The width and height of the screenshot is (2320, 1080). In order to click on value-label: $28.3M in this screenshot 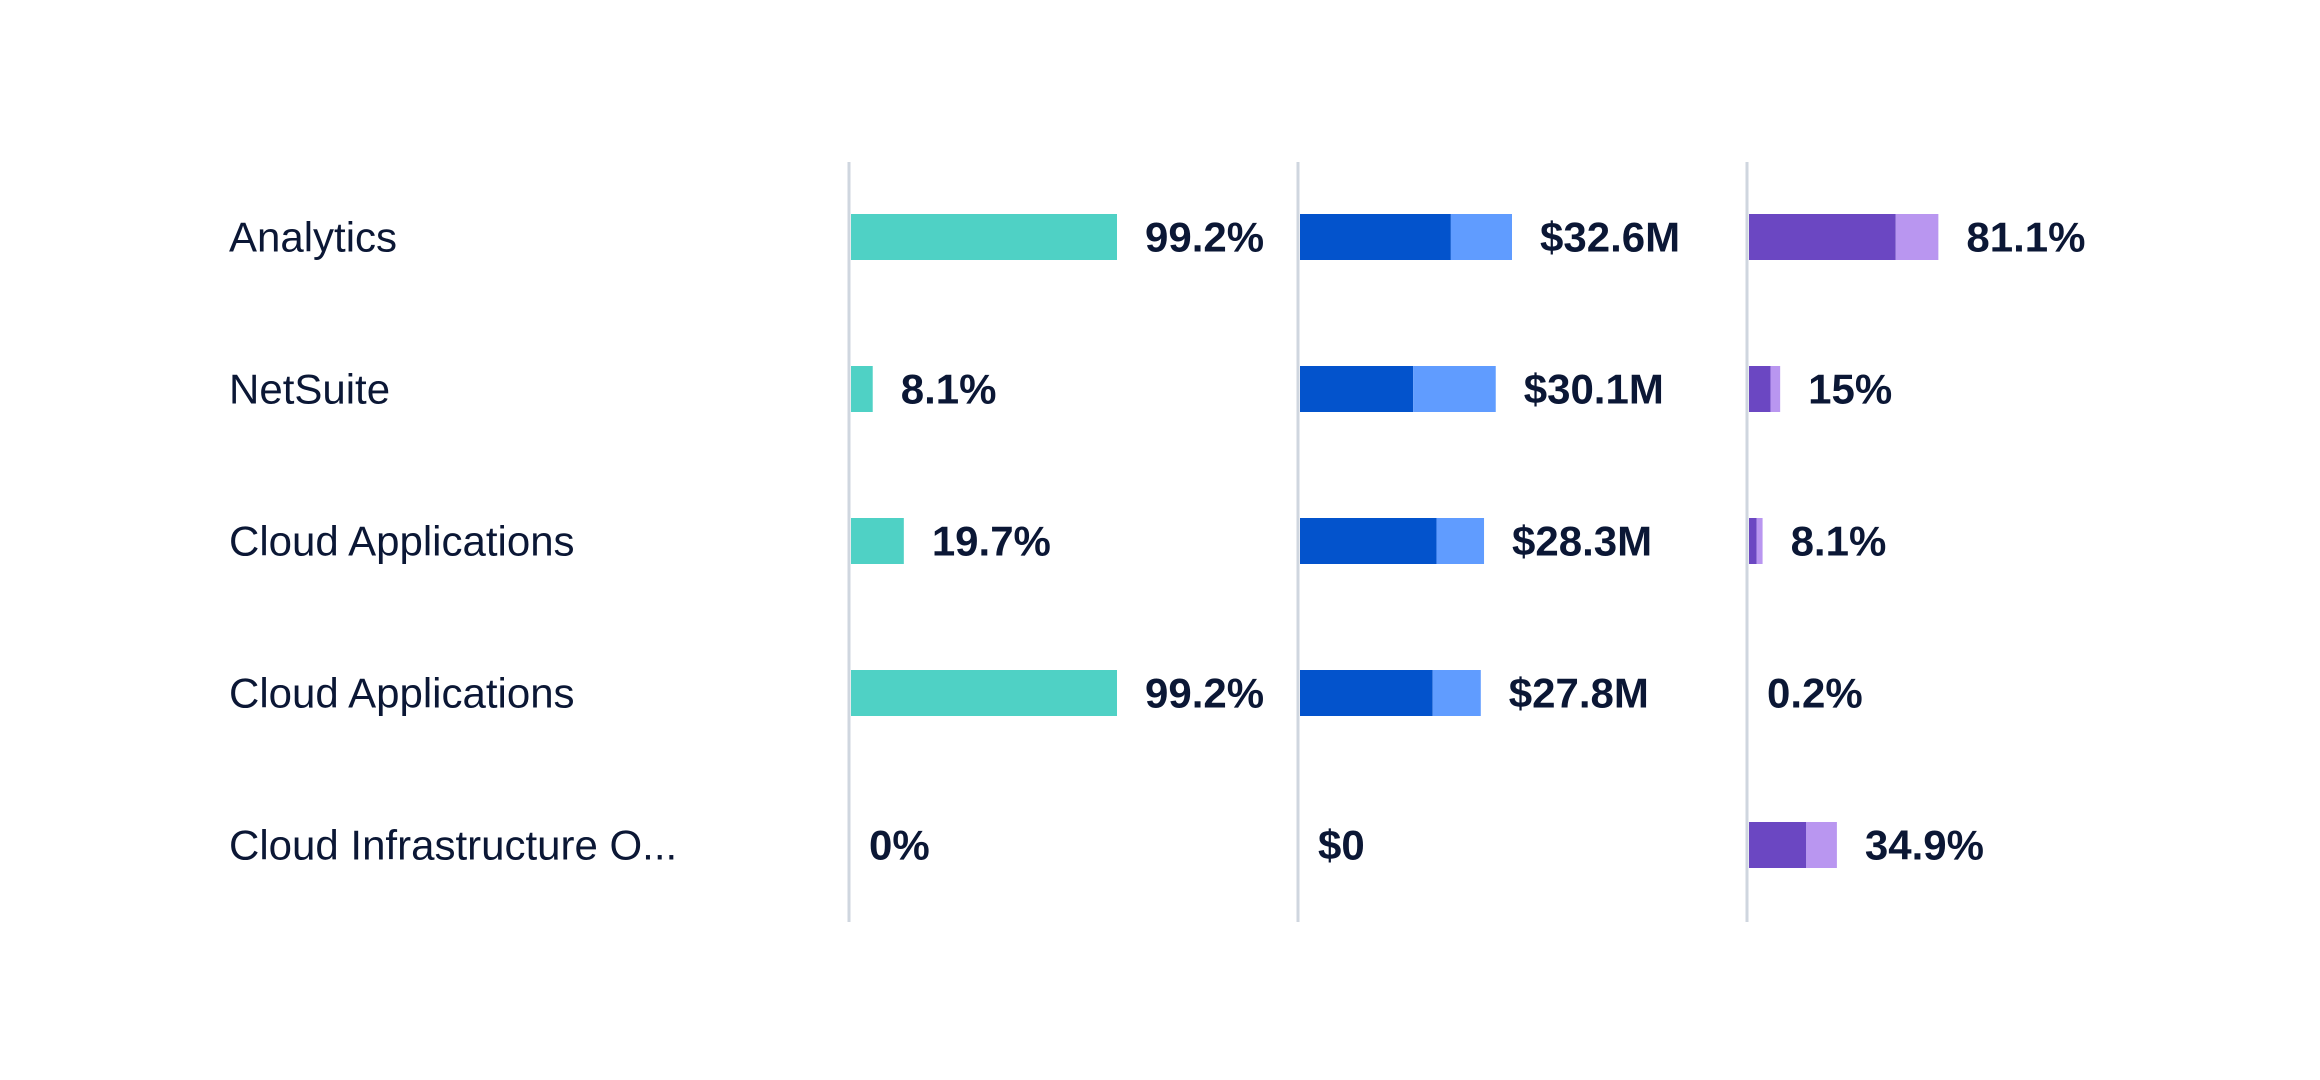, I will do `click(1582, 541)`.